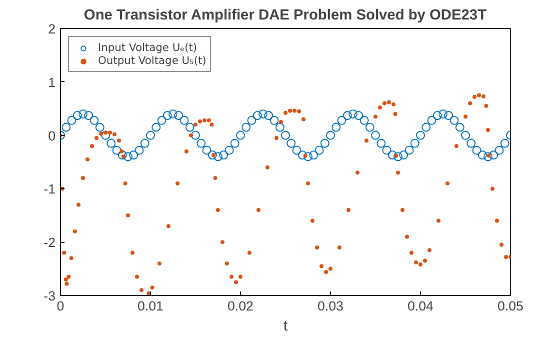  I want to click on y-tick-label: -3, so click(50, 296).